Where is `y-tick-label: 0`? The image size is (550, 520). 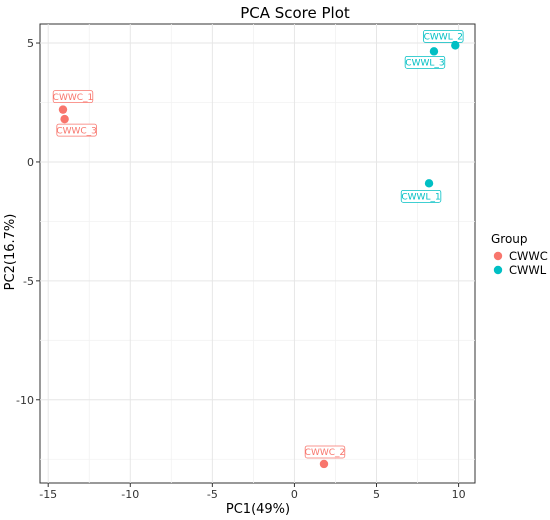
y-tick-label: 0 is located at coordinates (30, 162).